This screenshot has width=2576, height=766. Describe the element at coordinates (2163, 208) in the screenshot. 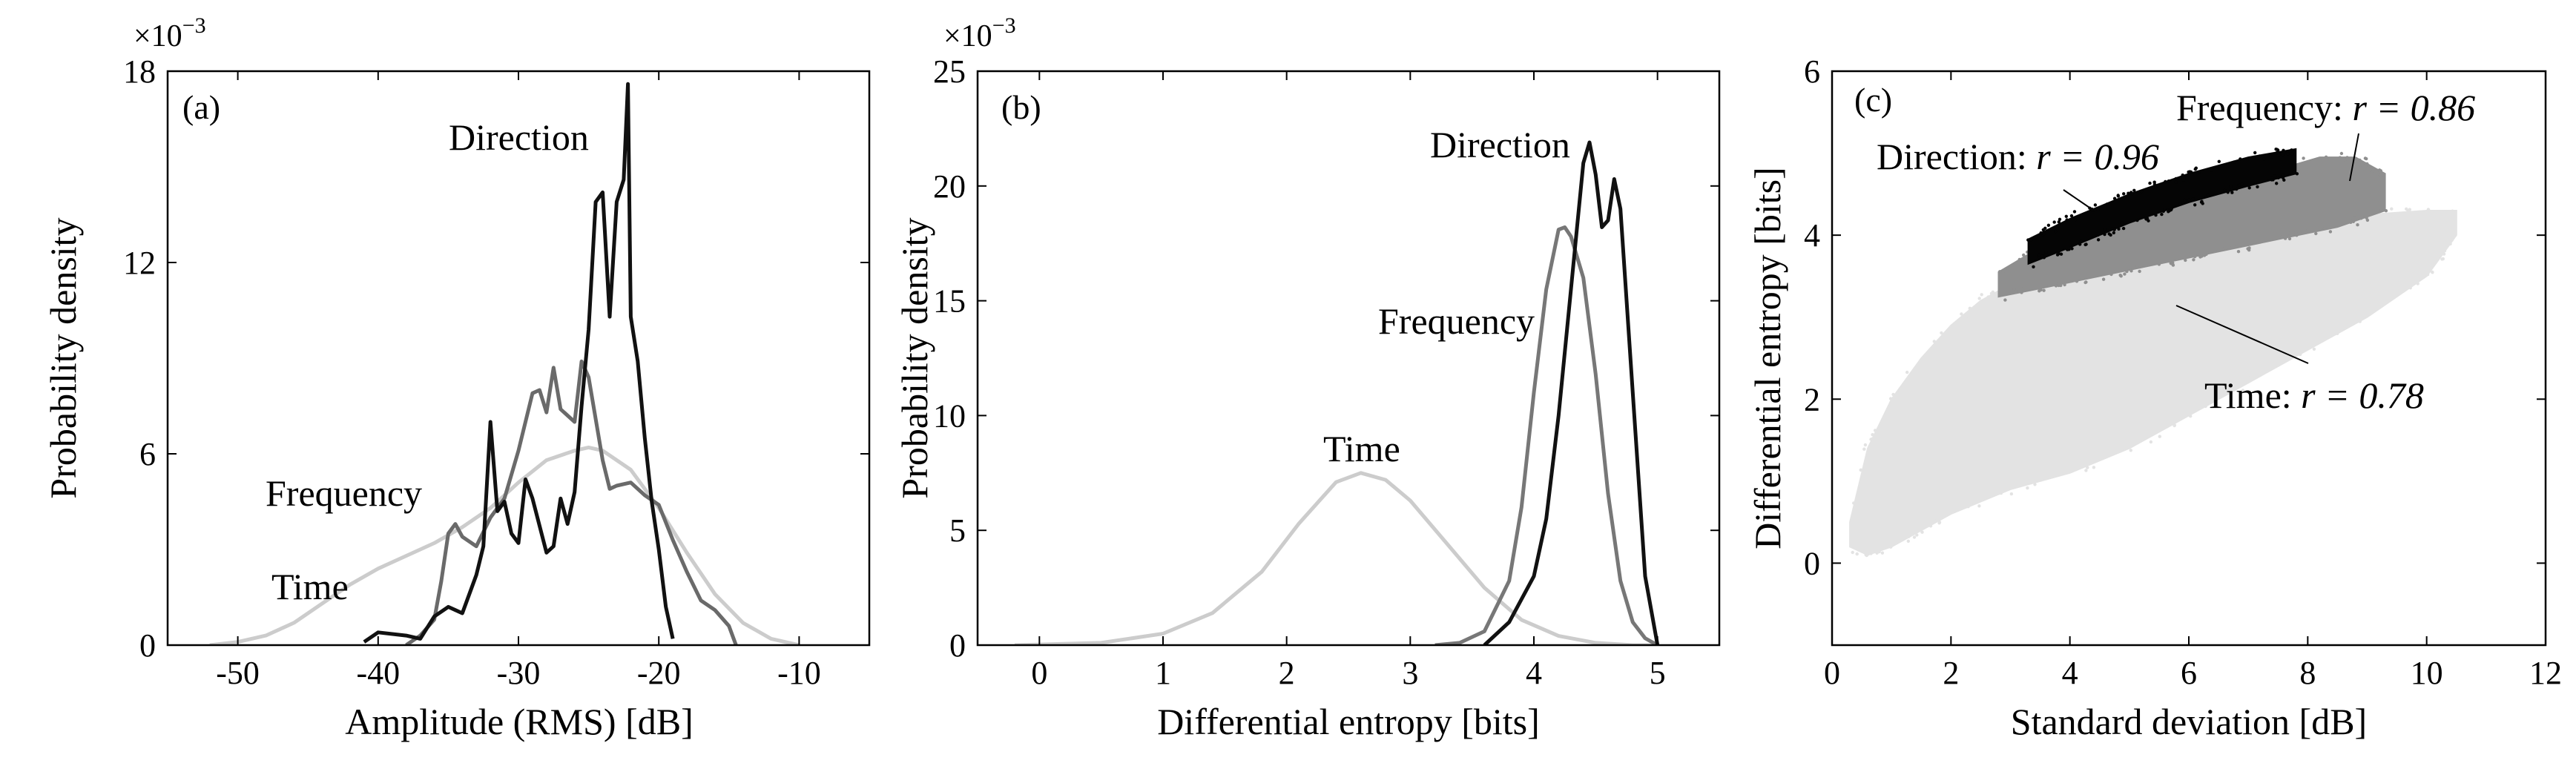

I see `panel-c-points-direction` at that location.